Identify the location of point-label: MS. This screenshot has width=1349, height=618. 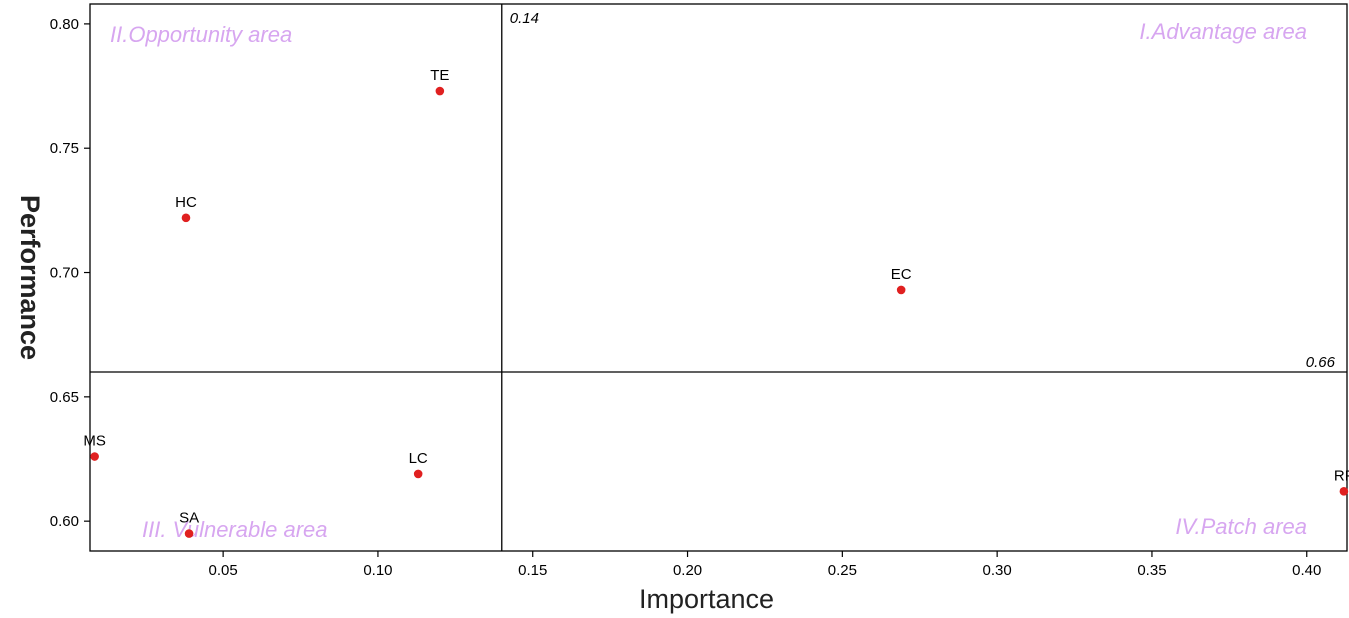
(94, 441).